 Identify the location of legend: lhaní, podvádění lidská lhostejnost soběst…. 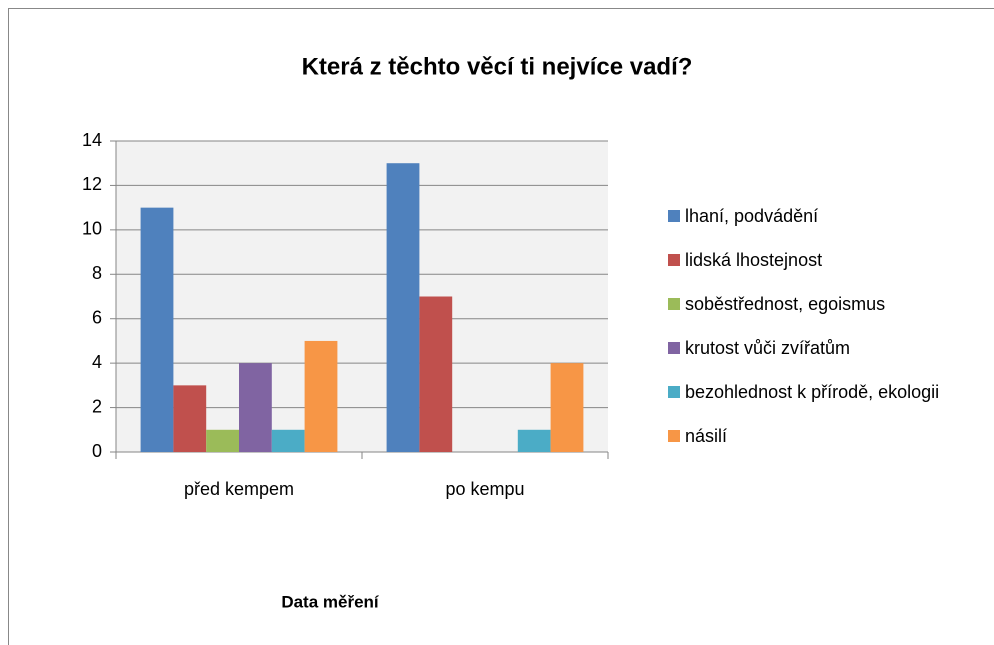
(818, 334).